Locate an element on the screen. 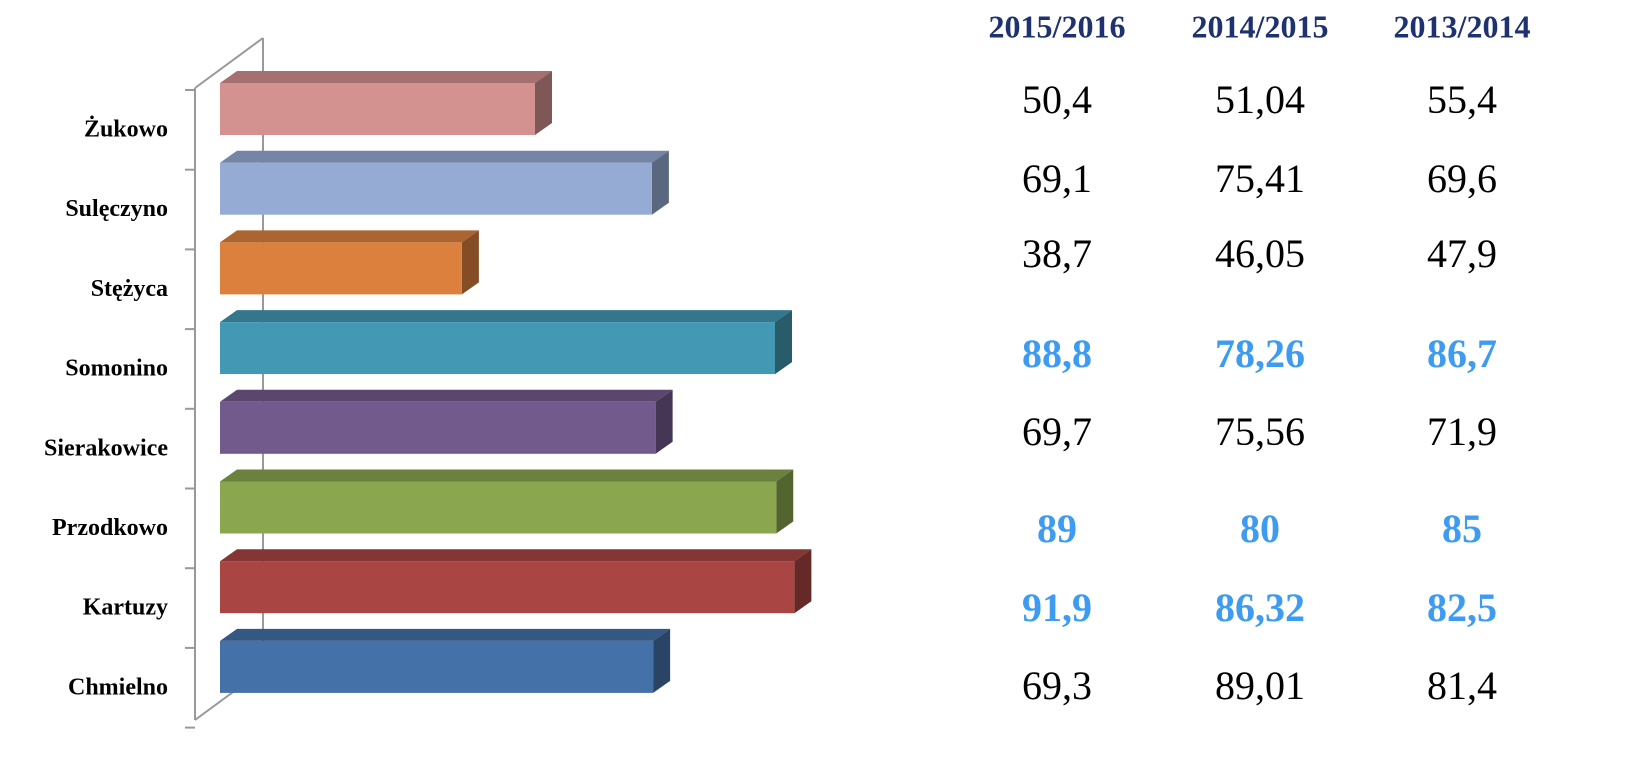 The image size is (1652, 764). table-cell: 55,4 is located at coordinates (1462, 99).